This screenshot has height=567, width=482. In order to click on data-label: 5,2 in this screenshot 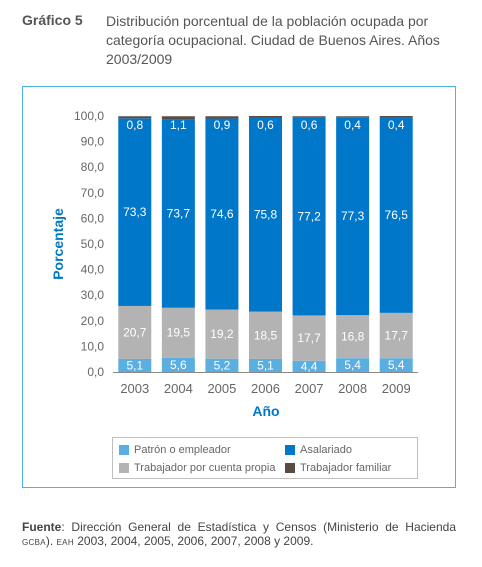, I will do `click(222, 365)`.